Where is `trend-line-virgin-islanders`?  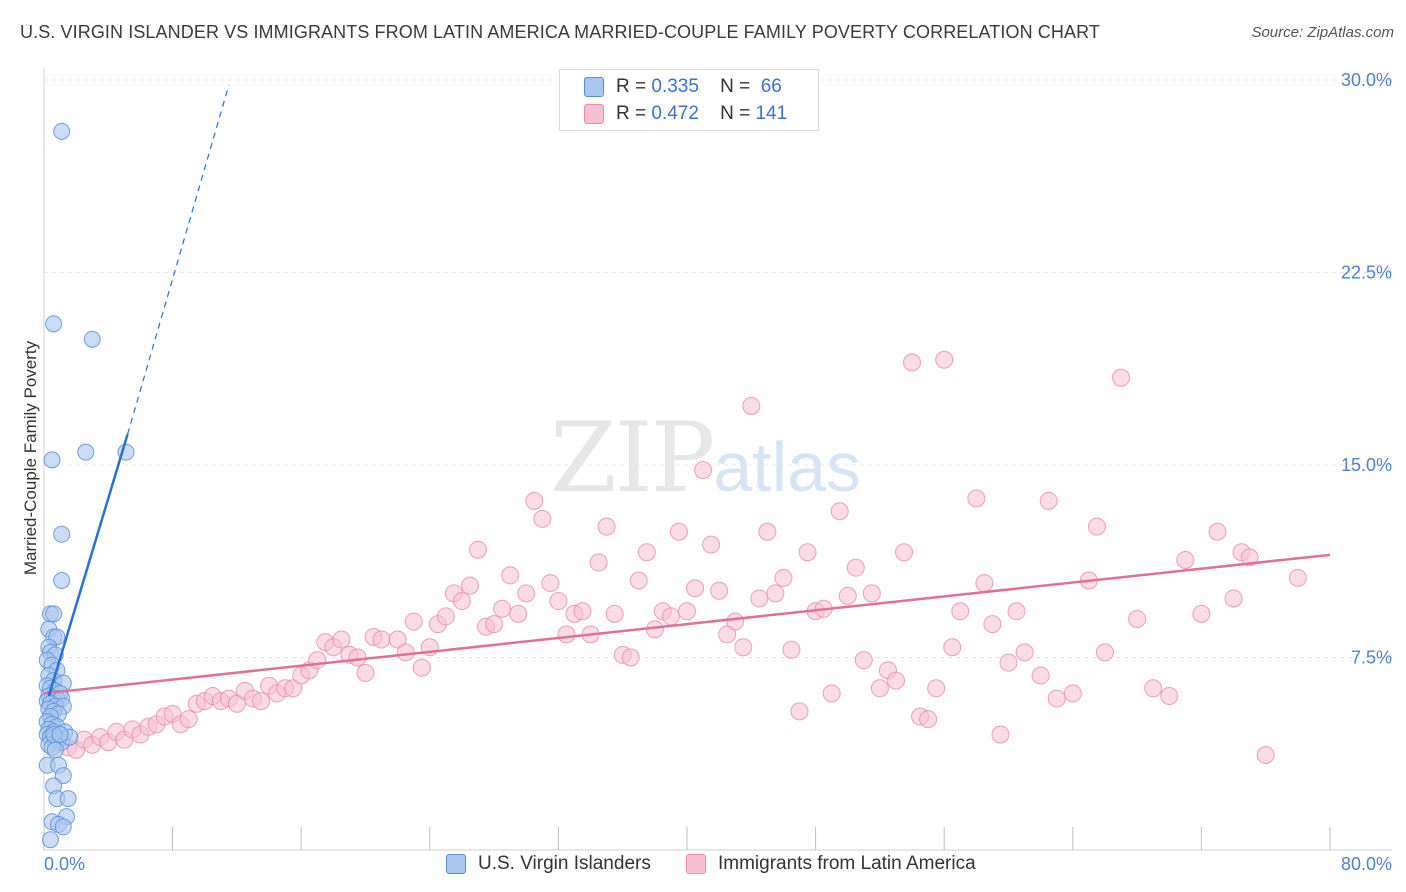
trend-line-virgin-islanders is located at coordinates (88, 565).